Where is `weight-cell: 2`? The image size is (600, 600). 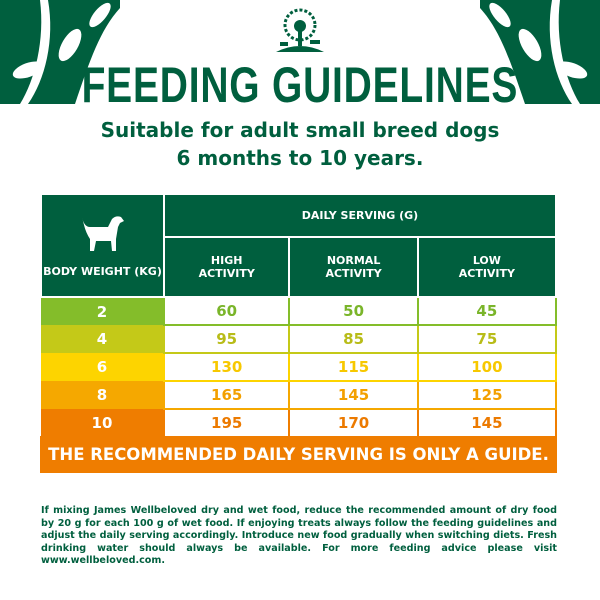 weight-cell: 2 is located at coordinates (102, 311).